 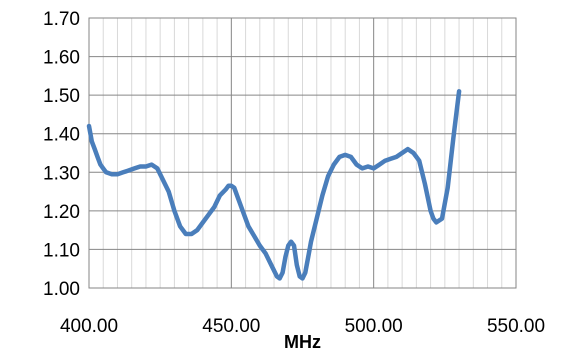 I want to click on y-tick-label: 1.50, so click(x=61, y=96).